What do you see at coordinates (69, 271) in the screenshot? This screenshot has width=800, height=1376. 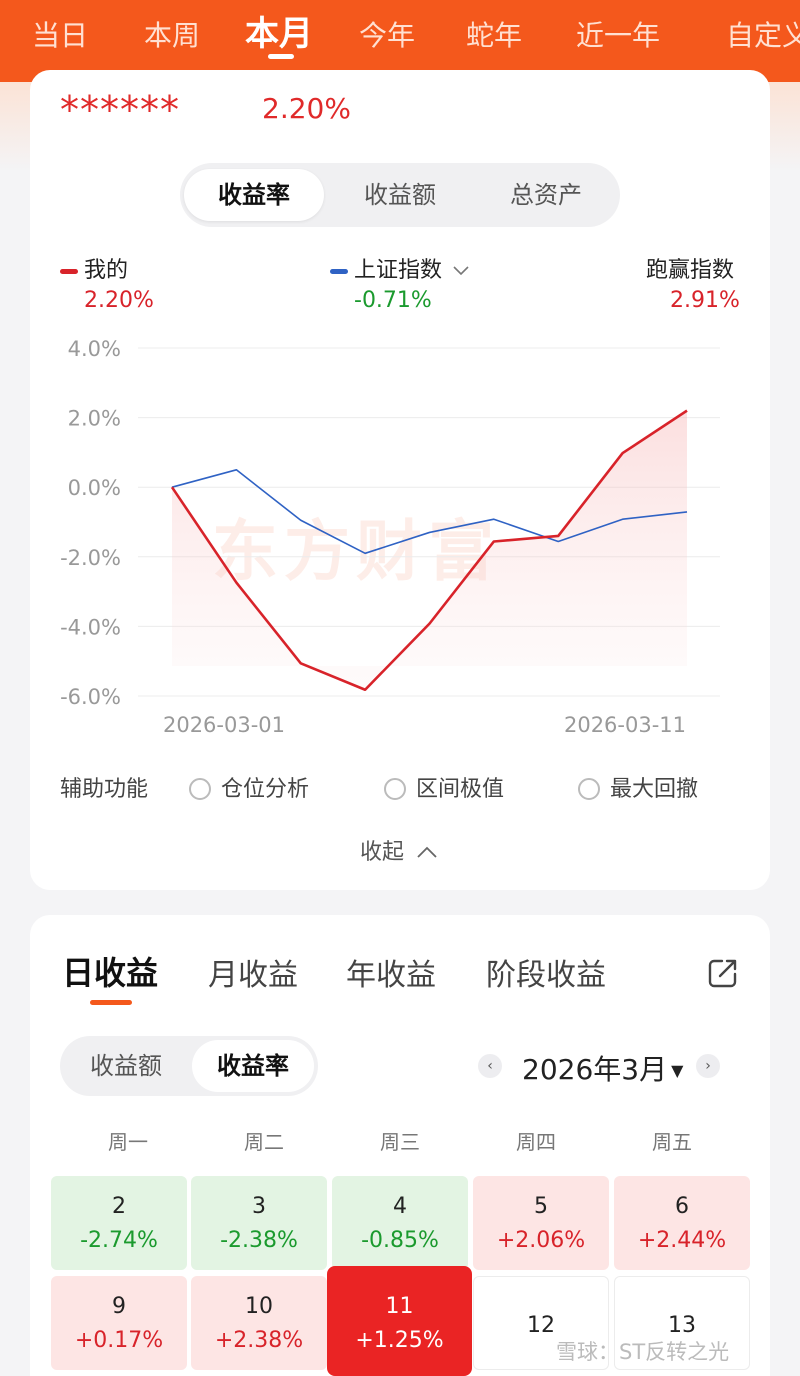 I see `legend-mine-swatch` at bounding box center [69, 271].